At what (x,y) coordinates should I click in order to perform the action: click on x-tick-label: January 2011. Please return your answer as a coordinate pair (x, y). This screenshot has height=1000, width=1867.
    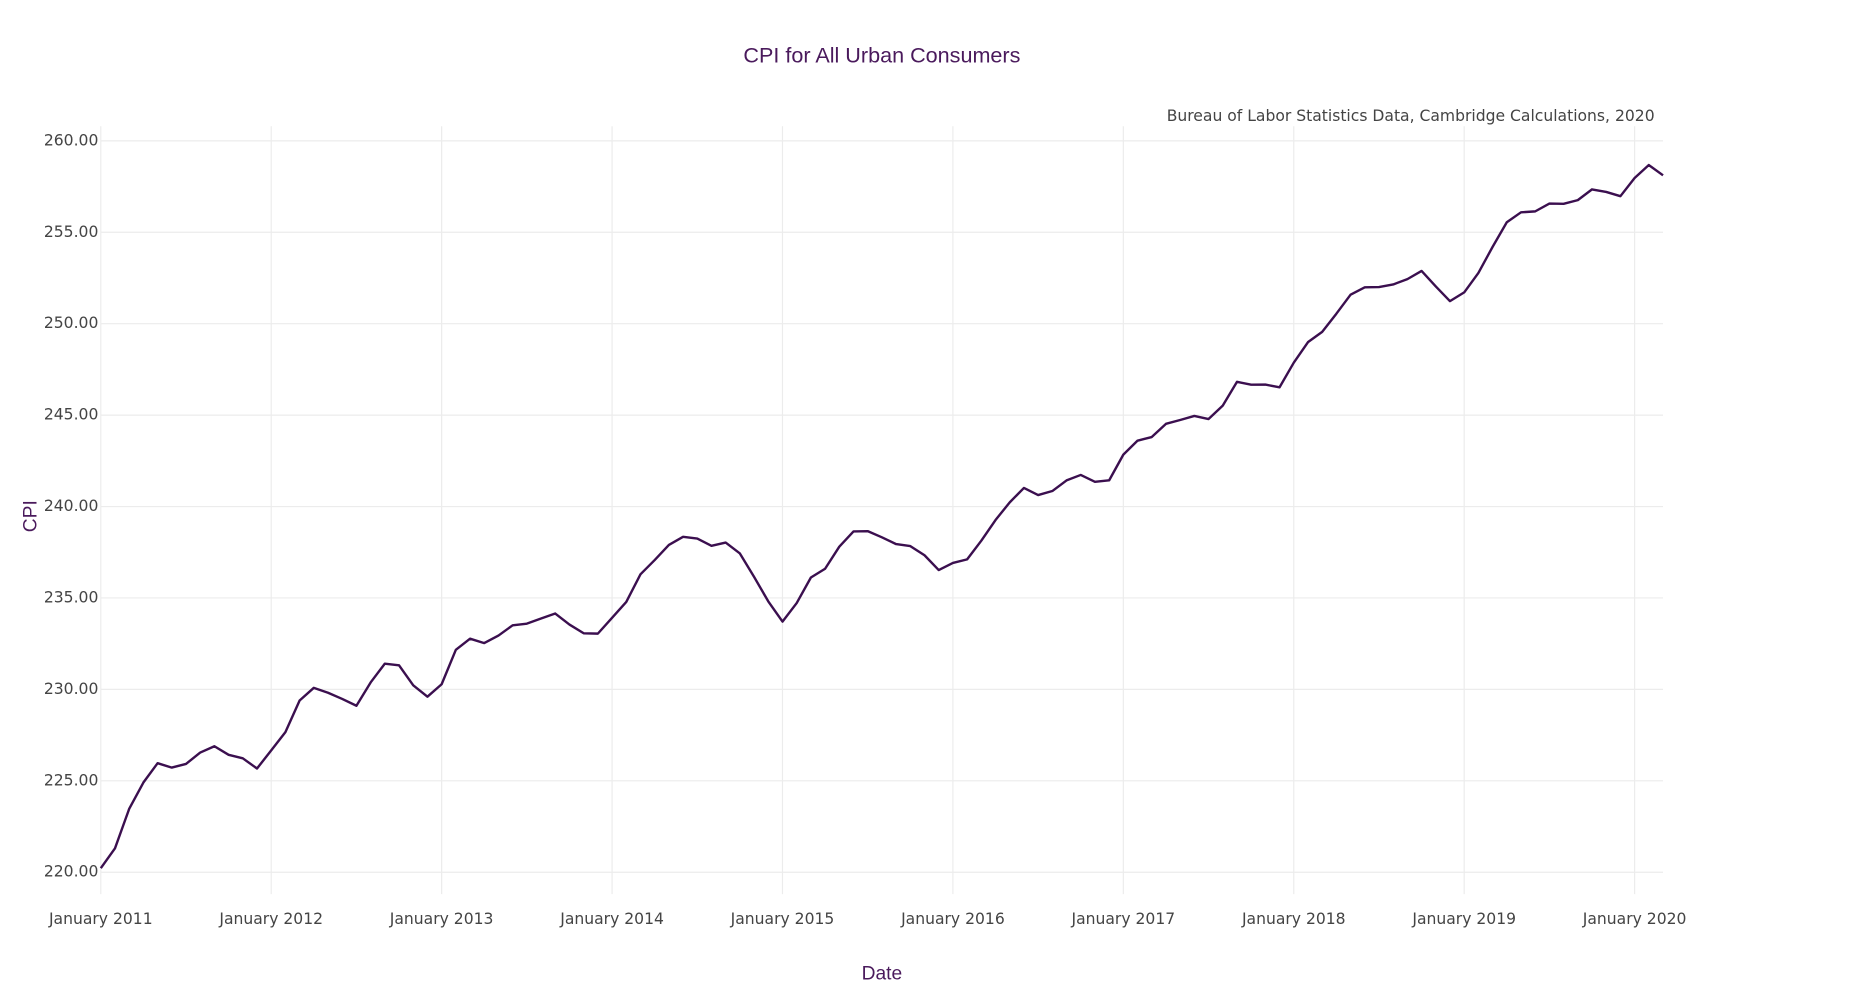
    Looking at the image, I should click on (100, 919).